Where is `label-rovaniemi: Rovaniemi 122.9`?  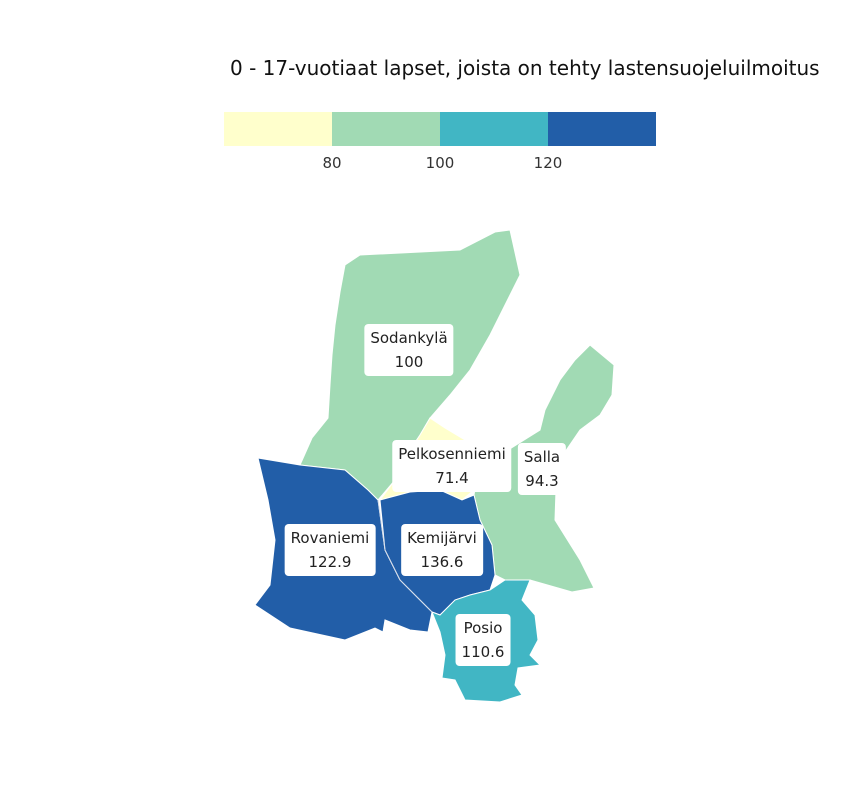
label-rovaniemi: Rovaniemi 122.9 is located at coordinates (330, 550).